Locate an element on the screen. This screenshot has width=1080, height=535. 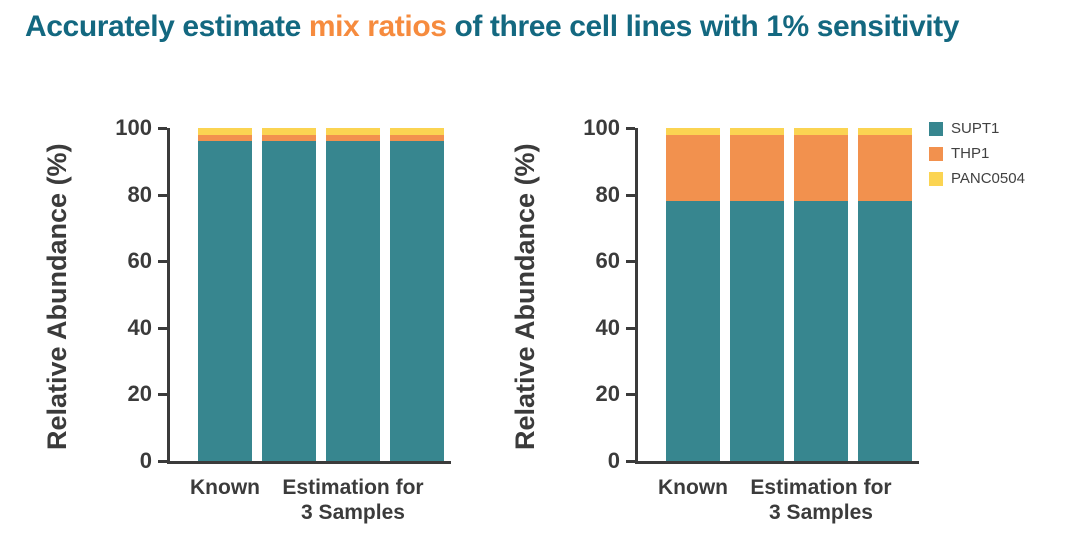
legend-item: THP1 is located at coordinates (977, 153).